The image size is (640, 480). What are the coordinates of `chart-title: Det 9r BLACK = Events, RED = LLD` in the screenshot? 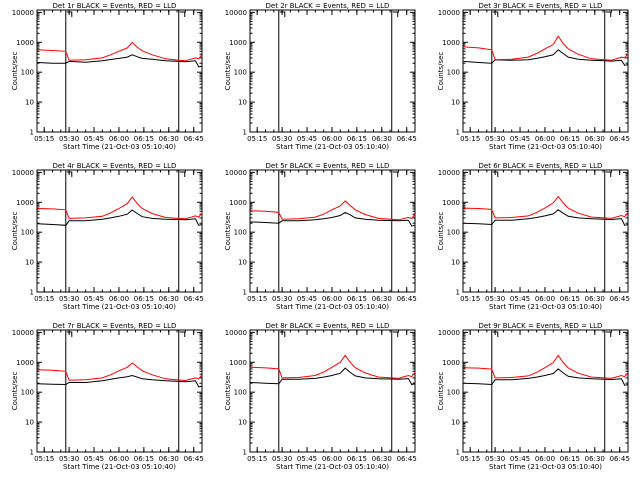 It's located at (541, 326).